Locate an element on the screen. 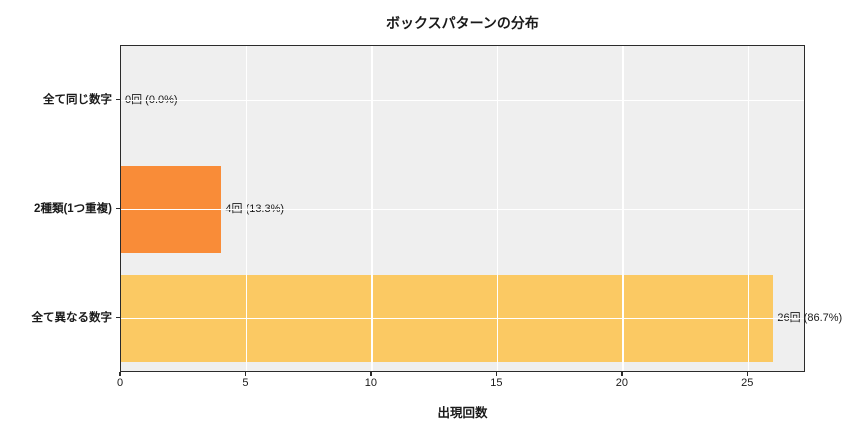 This screenshot has width=864, height=432. y-tick-label: 全て異なる数字 is located at coordinates (72, 317).